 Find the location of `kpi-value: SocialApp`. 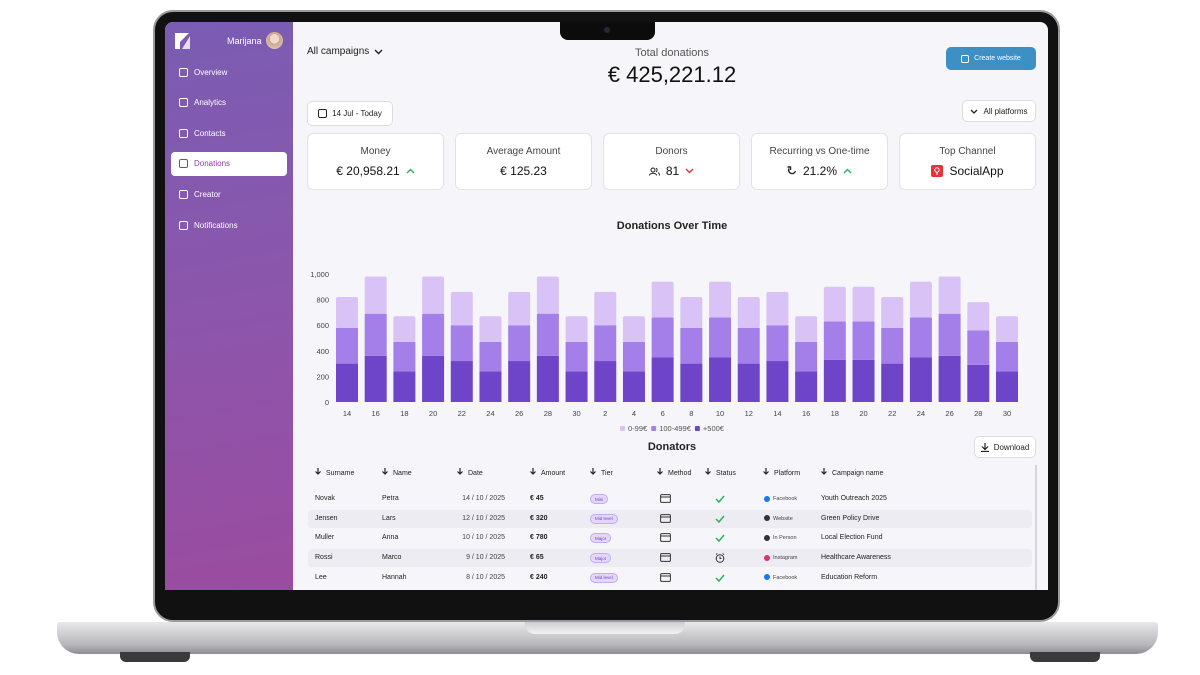

kpi-value: SocialApp is located at coordinates (976, 171).